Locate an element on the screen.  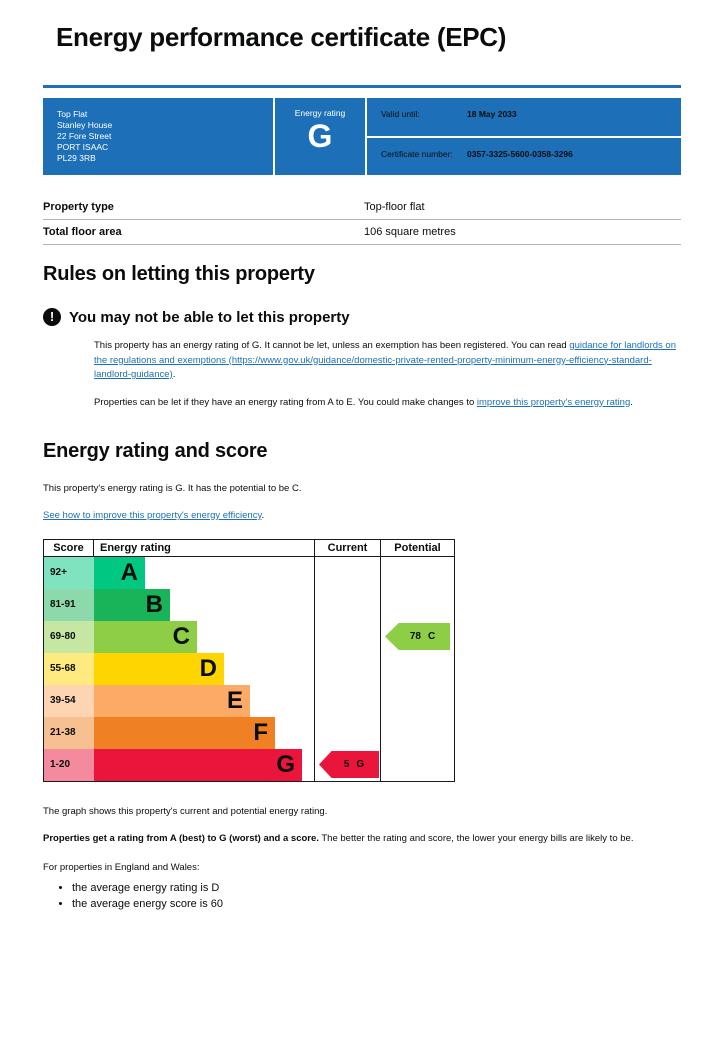
chart-band-row-d: 55-68 D is located at coordinates (249, 669).